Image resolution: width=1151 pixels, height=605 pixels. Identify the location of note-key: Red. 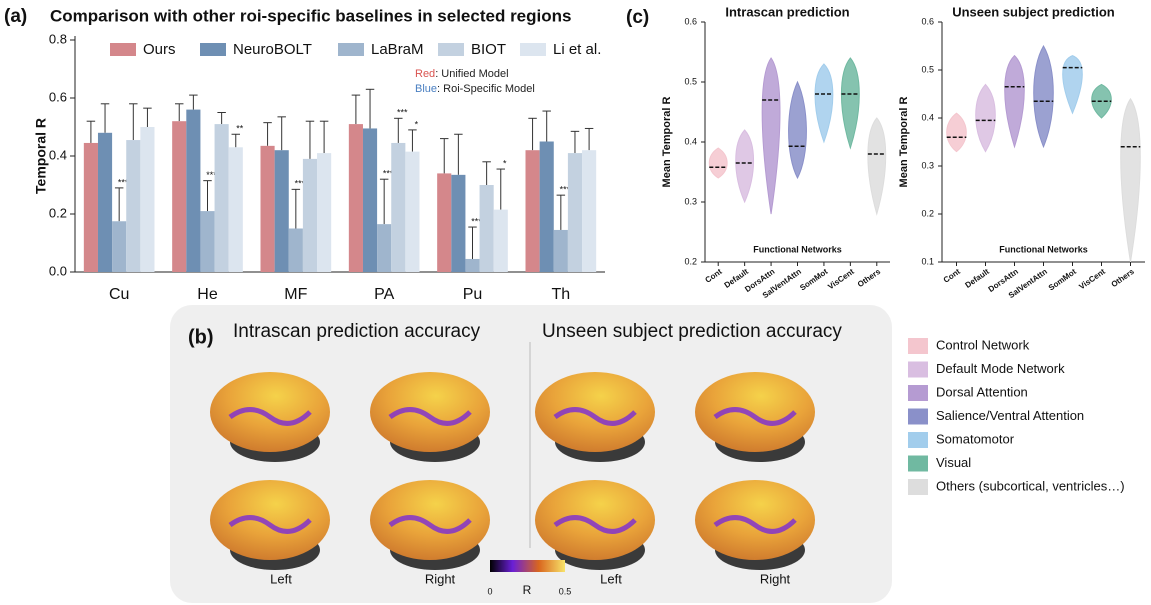
(425, 74).